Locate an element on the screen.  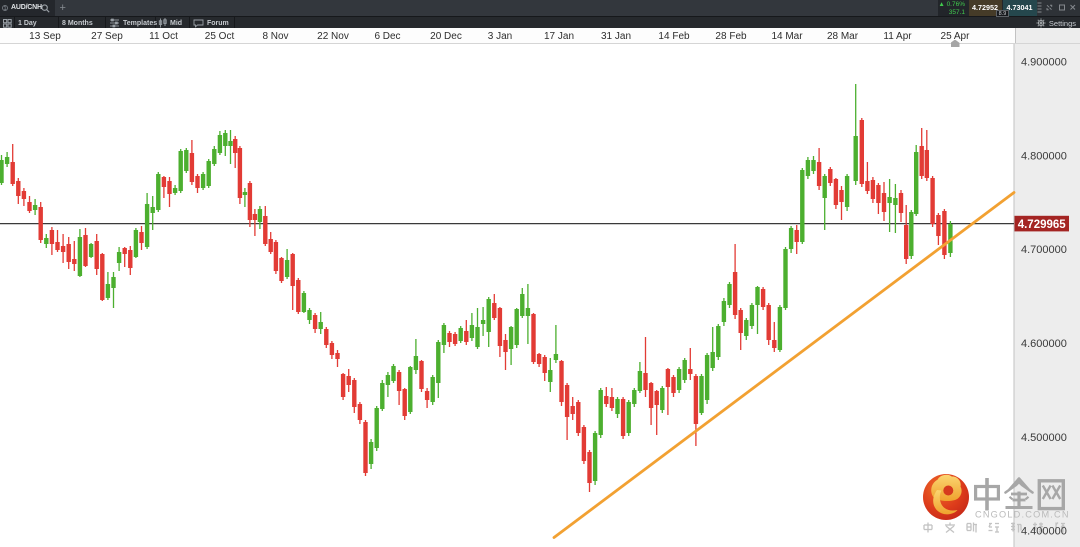
svg-text: 4.400000 is located at coordinates (1044, 532).